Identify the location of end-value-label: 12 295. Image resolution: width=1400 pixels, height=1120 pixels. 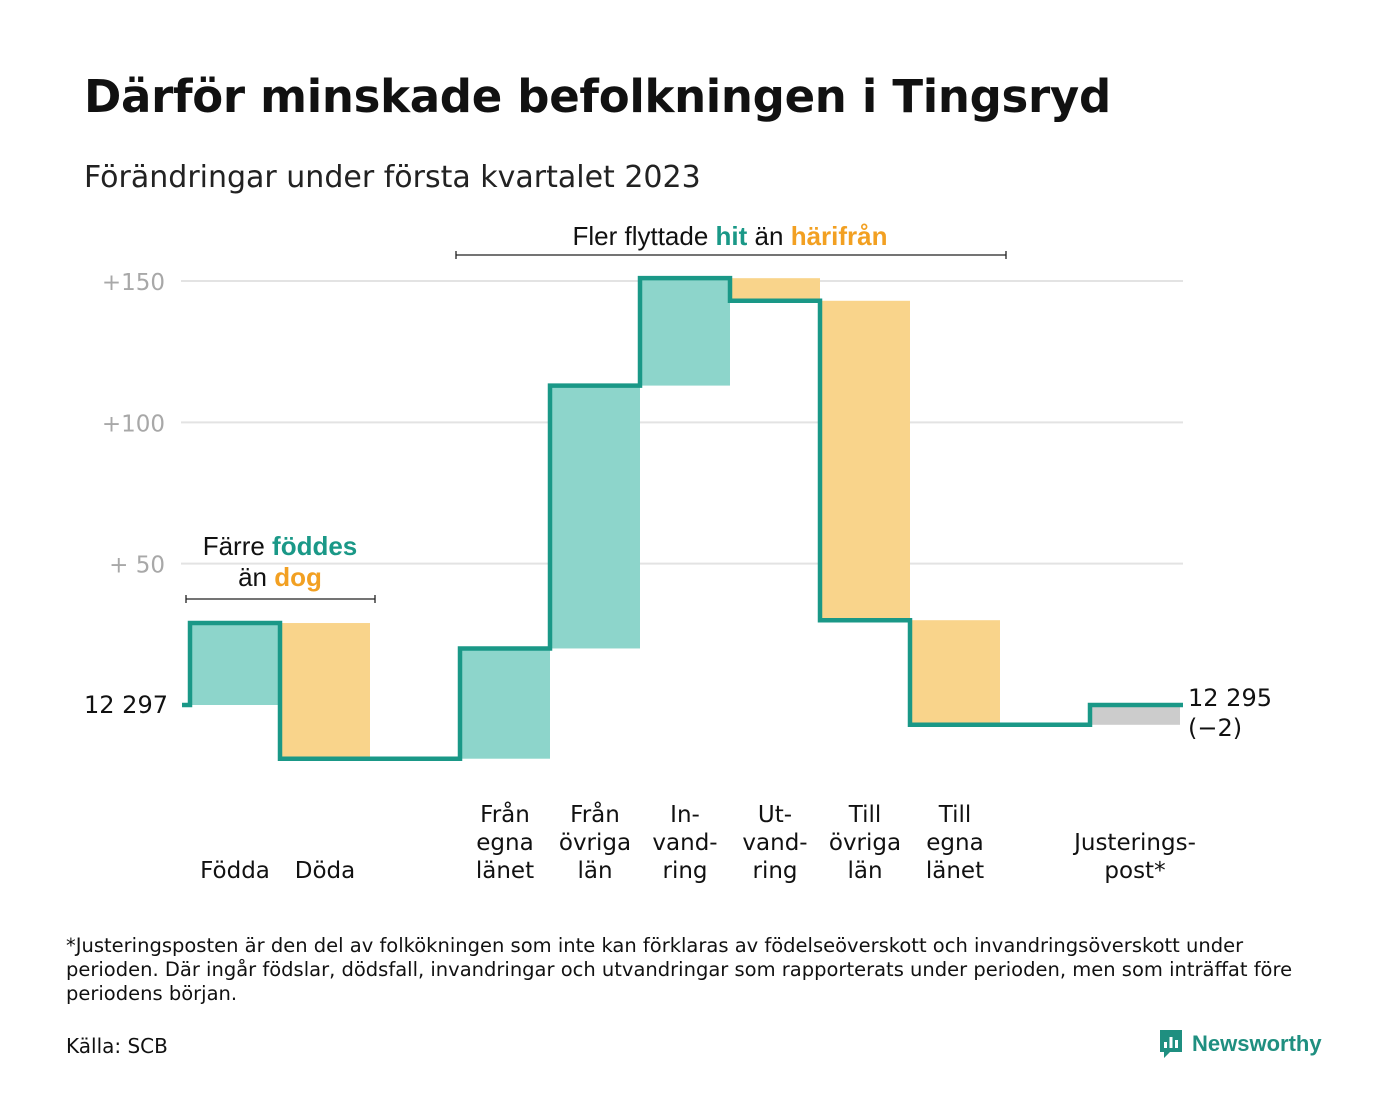
(1230, 698).